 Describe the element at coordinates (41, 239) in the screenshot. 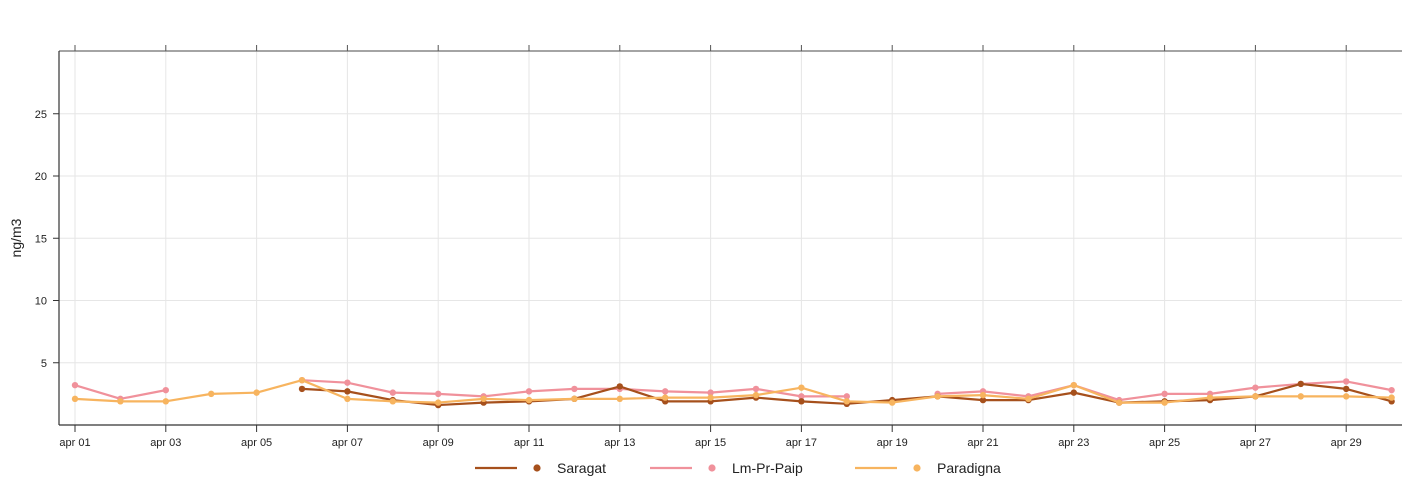

I see `y-tick-label: 15` at that location.